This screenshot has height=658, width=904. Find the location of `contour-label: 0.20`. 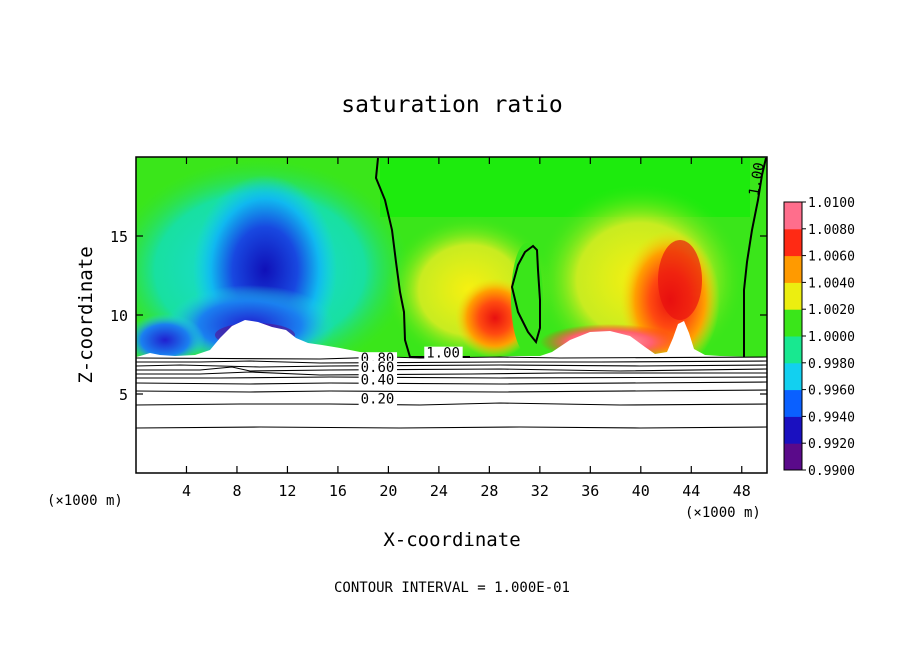

contour-label: 0.20 is located at coordinates (378, 399).